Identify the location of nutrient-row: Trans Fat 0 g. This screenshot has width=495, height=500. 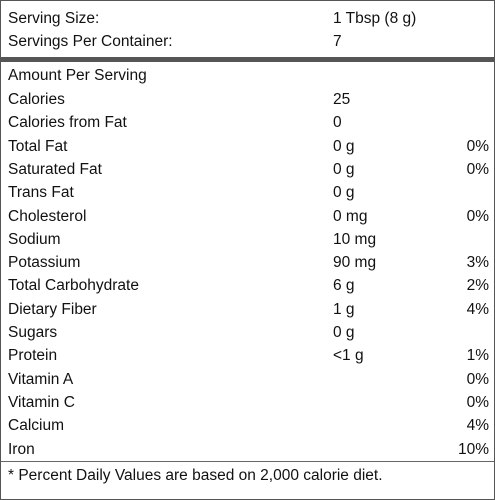
(247, 192).